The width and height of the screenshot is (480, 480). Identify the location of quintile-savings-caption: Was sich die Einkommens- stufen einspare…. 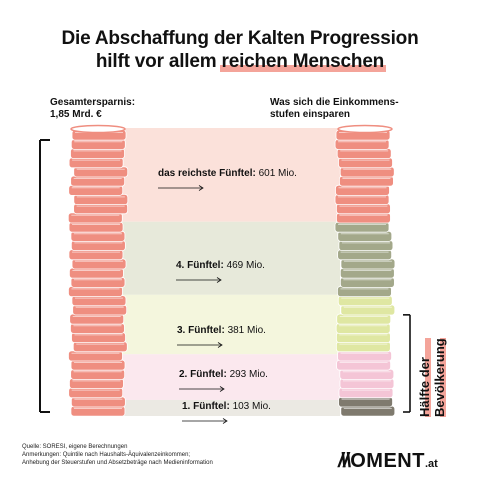
(355, 109).